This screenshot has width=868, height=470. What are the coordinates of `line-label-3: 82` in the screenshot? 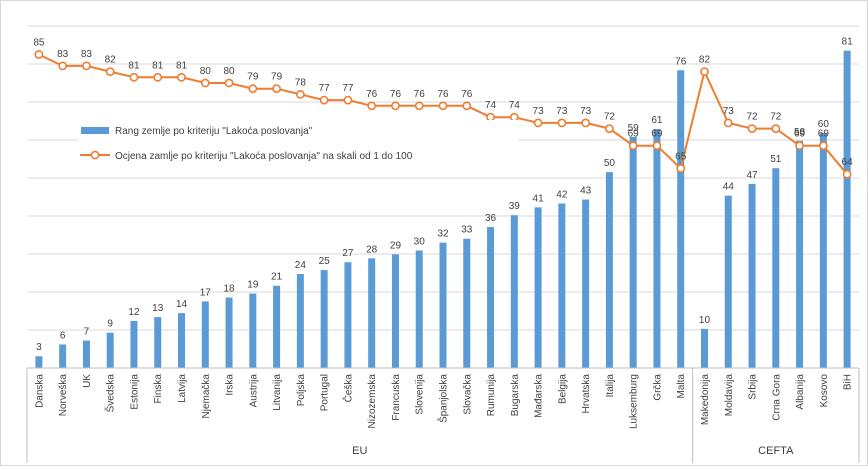 It's located at (111, 60).